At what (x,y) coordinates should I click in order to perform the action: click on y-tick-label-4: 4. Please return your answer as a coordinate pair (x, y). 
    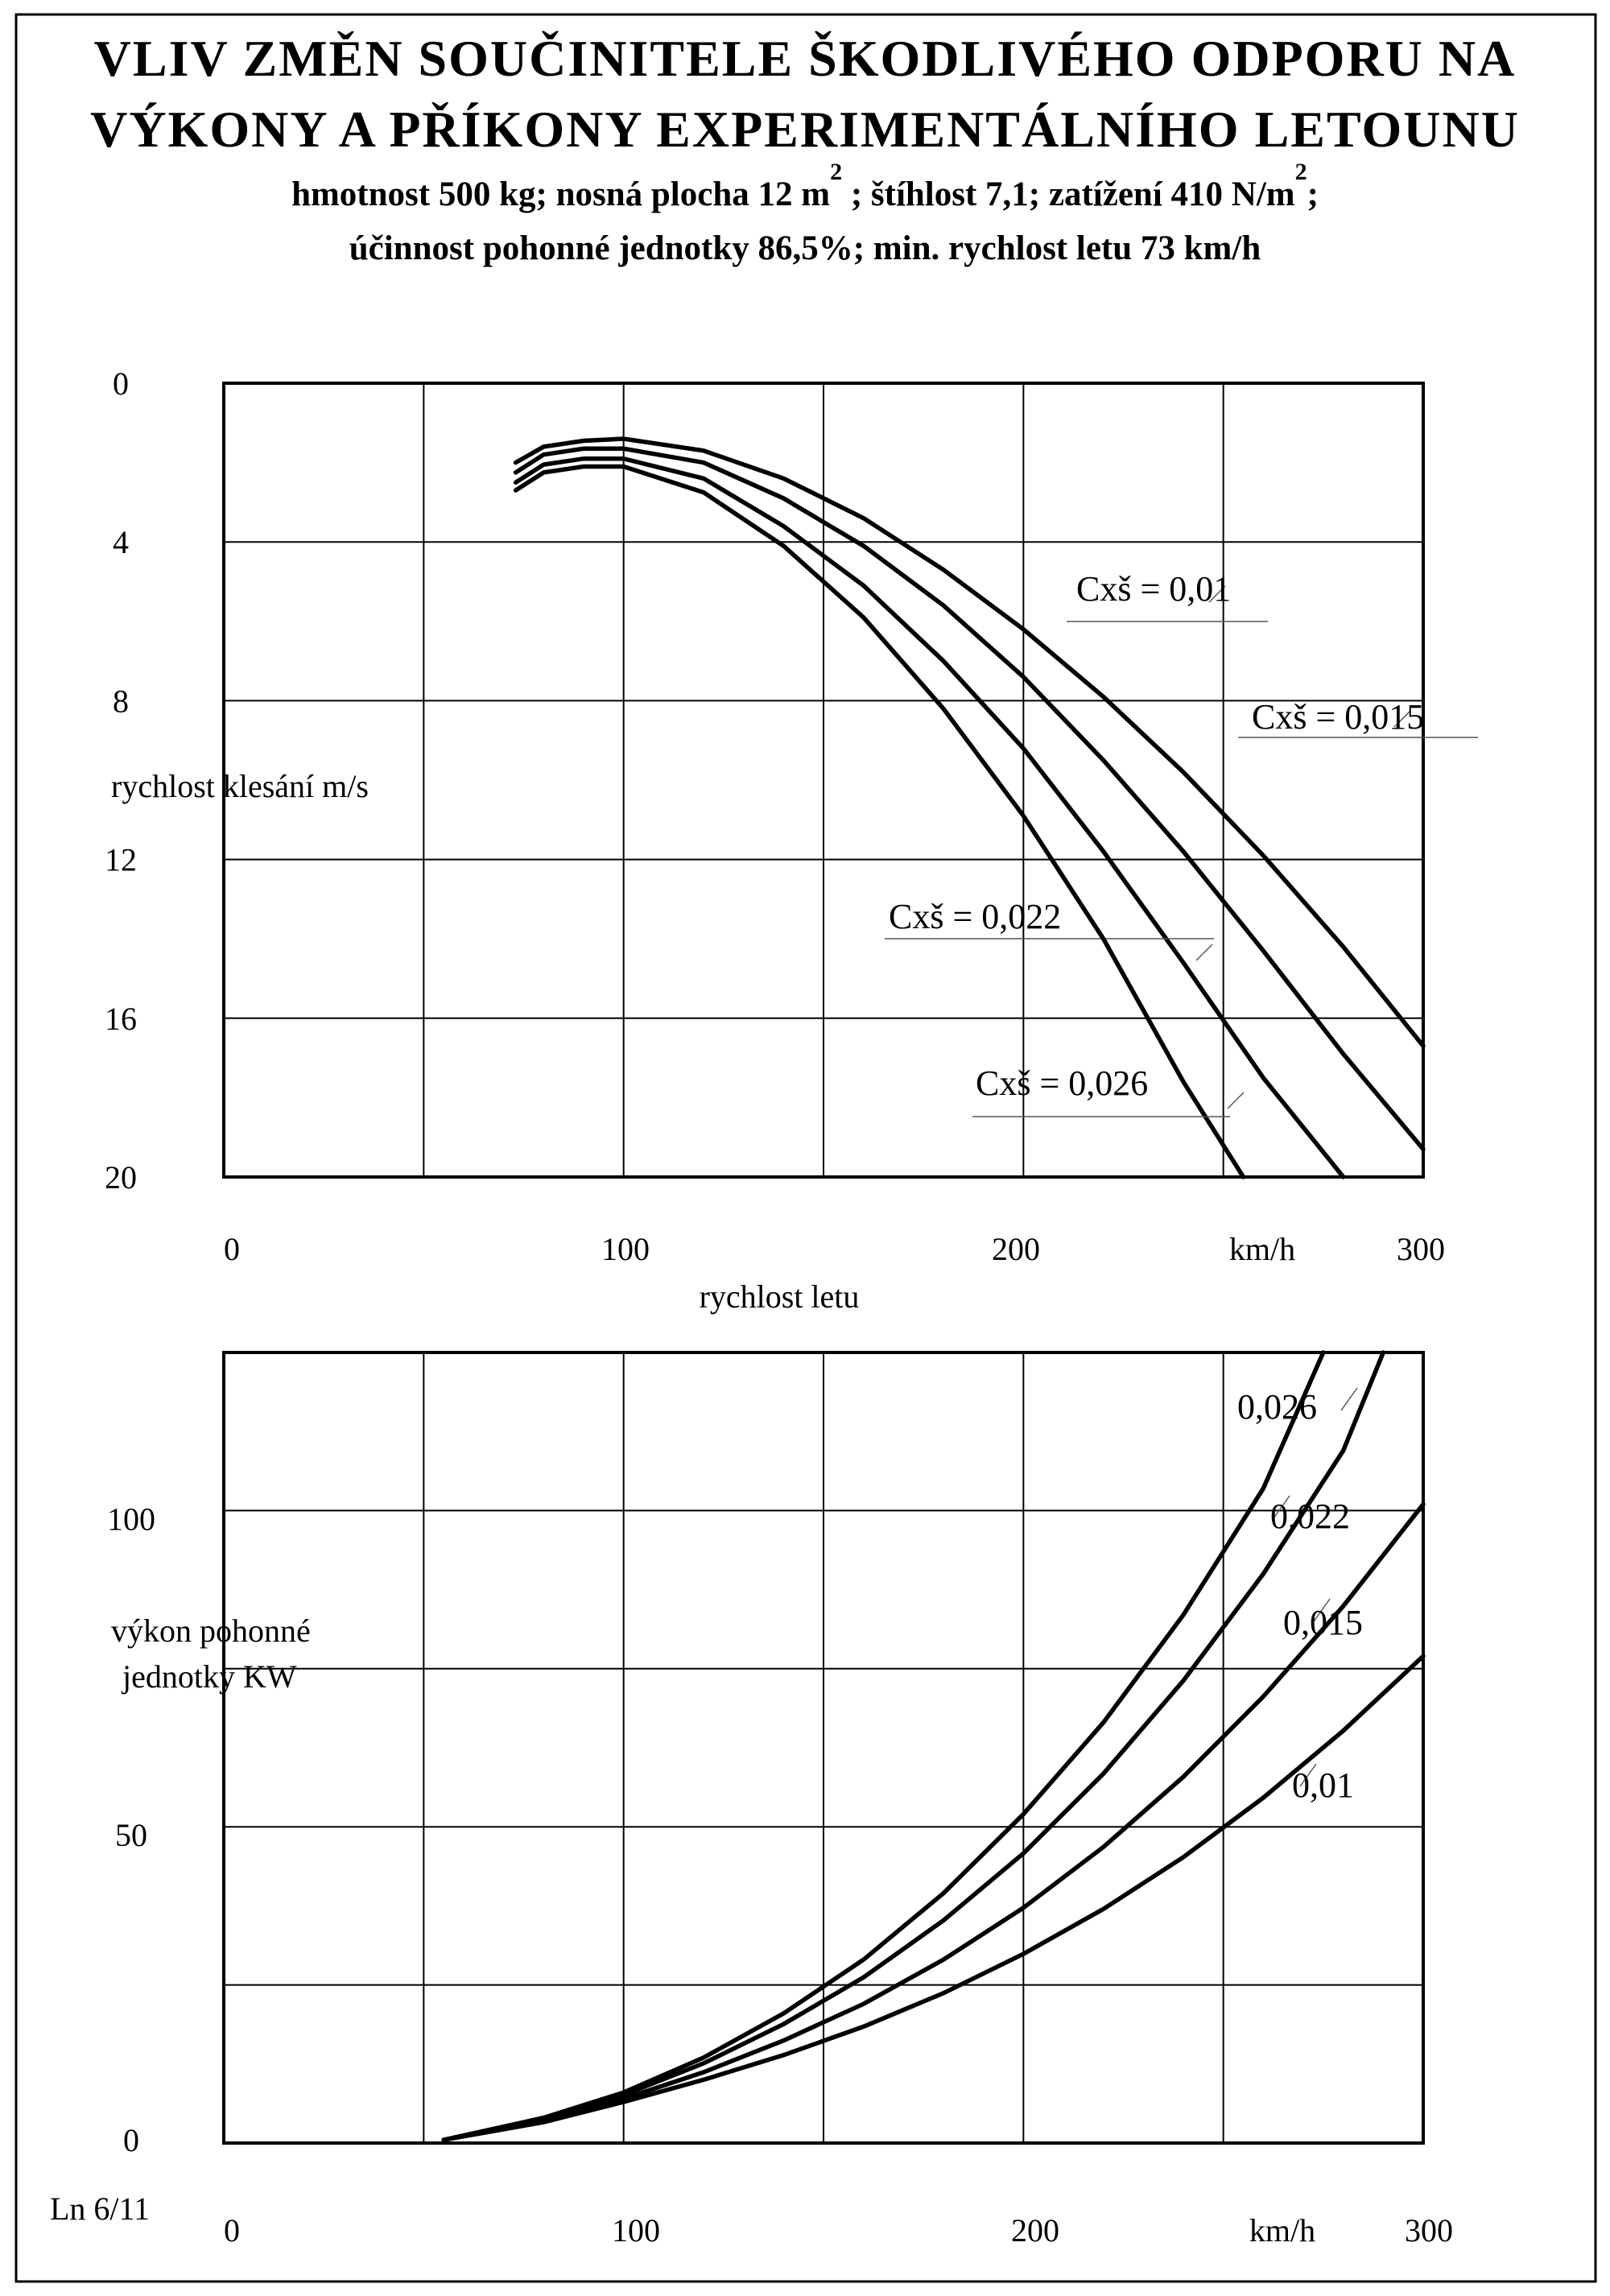
    Looking at the image, I should click on (121, 542).